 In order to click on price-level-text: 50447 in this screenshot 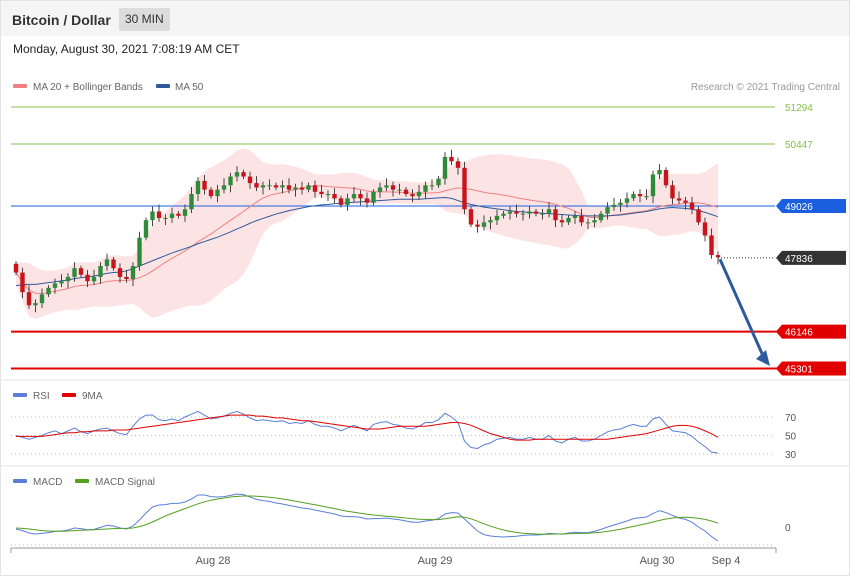, I will do `click(799, 145)`.